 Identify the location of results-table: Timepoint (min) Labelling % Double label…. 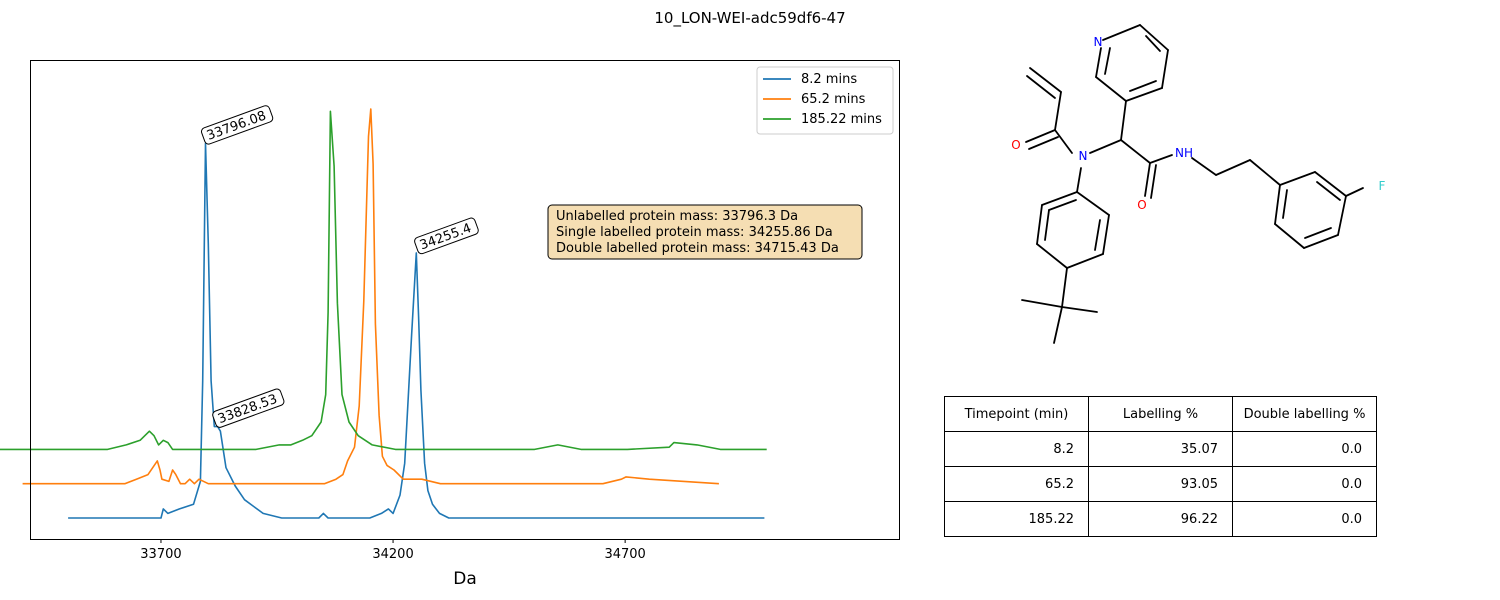
(1160, 466).